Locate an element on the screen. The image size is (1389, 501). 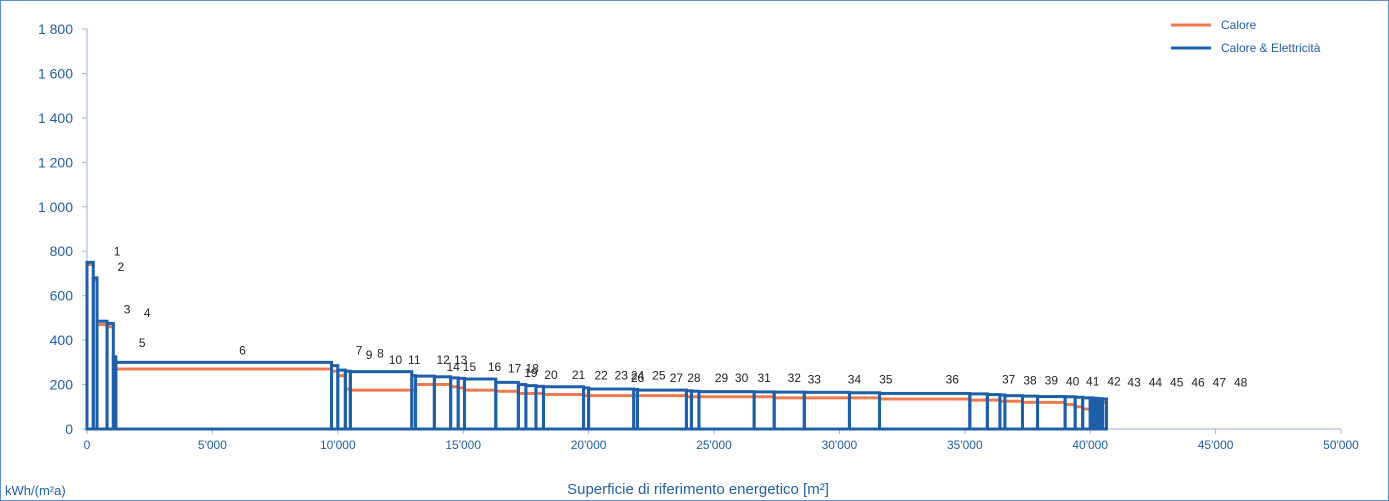
bar-label: 11 is located at coordinates (414, 360).